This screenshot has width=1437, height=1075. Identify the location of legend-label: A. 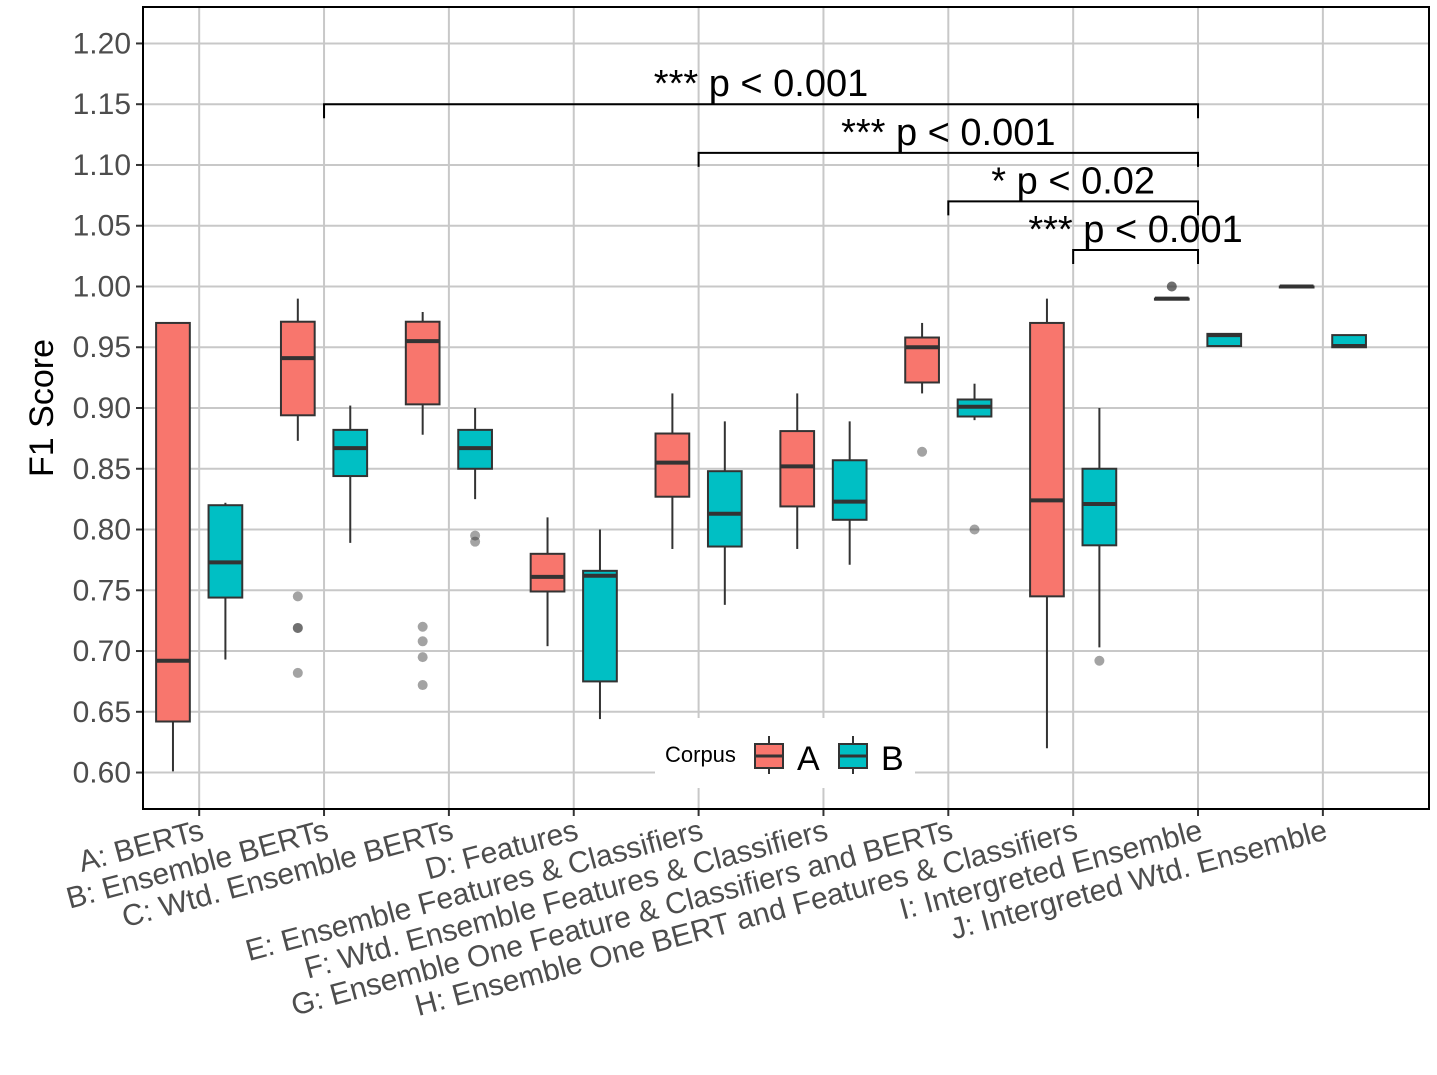
(808, 759).